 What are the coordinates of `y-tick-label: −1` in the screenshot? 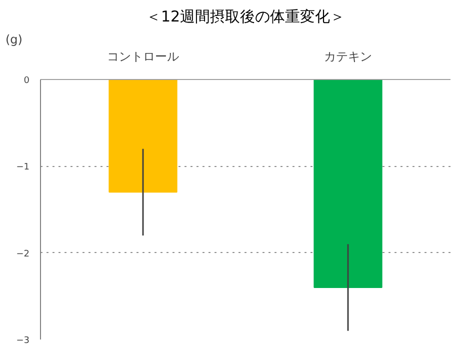 It's located at (23, 167).